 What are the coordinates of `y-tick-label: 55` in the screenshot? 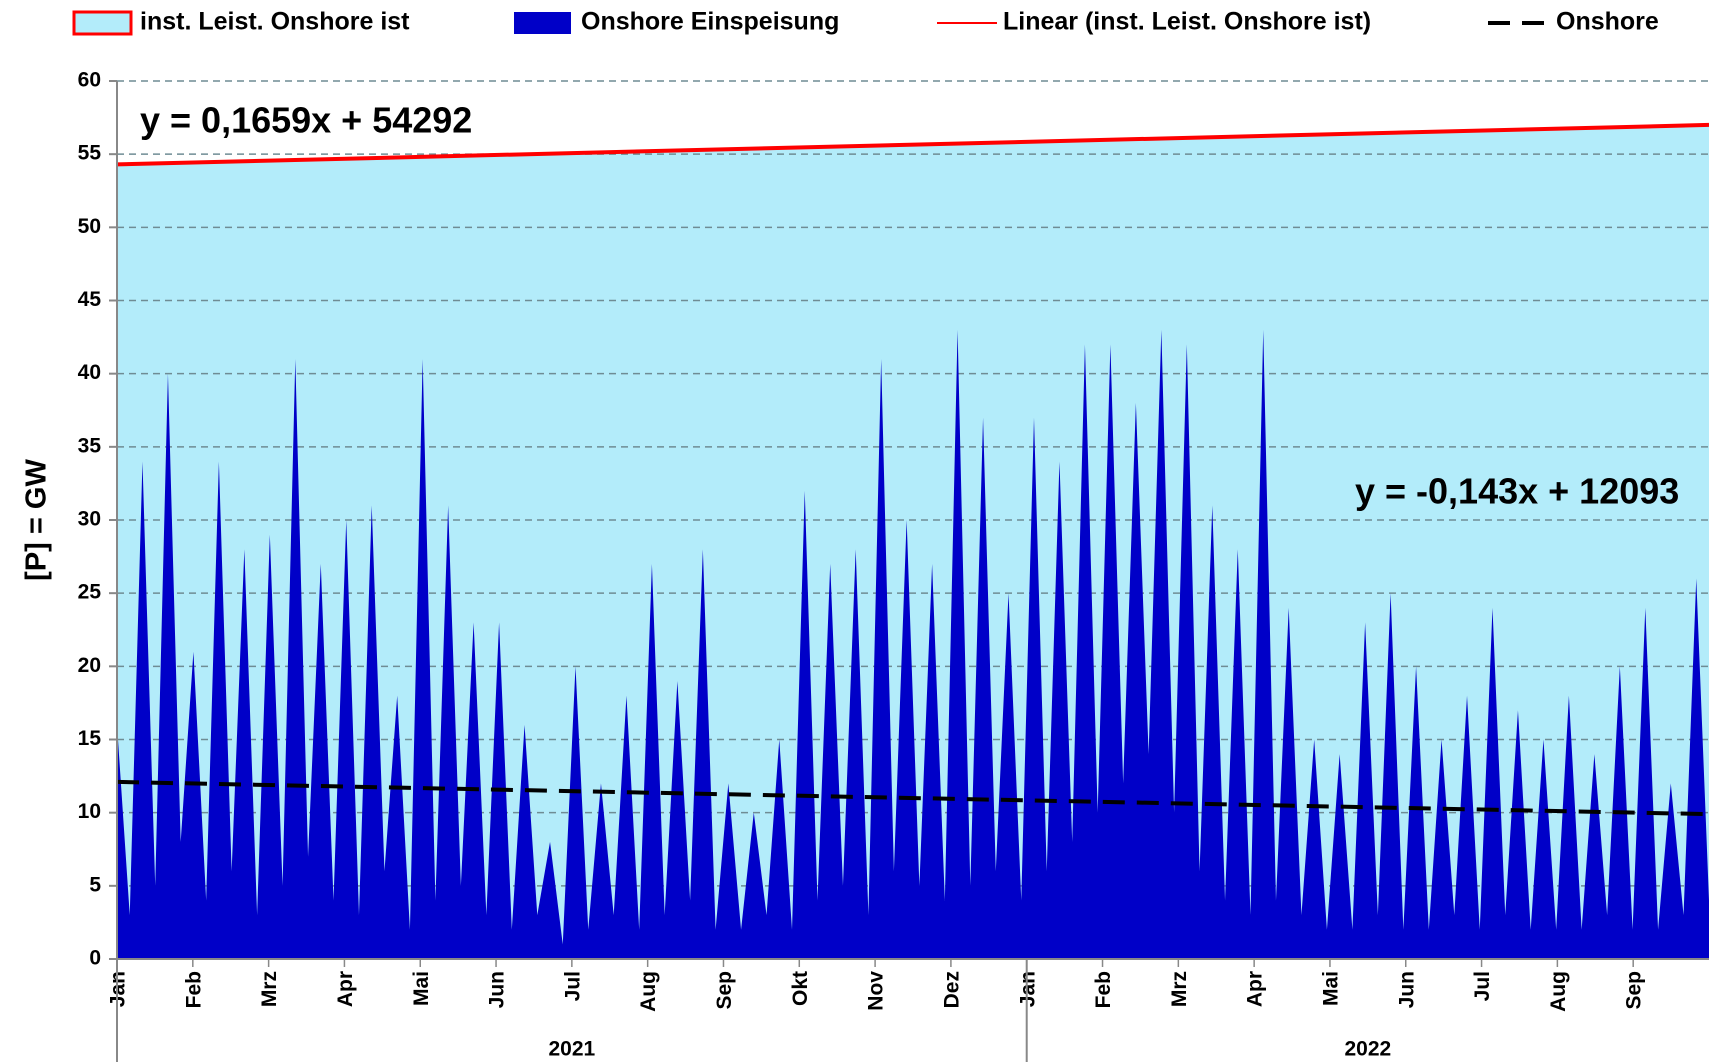 It's located at (90, 153).